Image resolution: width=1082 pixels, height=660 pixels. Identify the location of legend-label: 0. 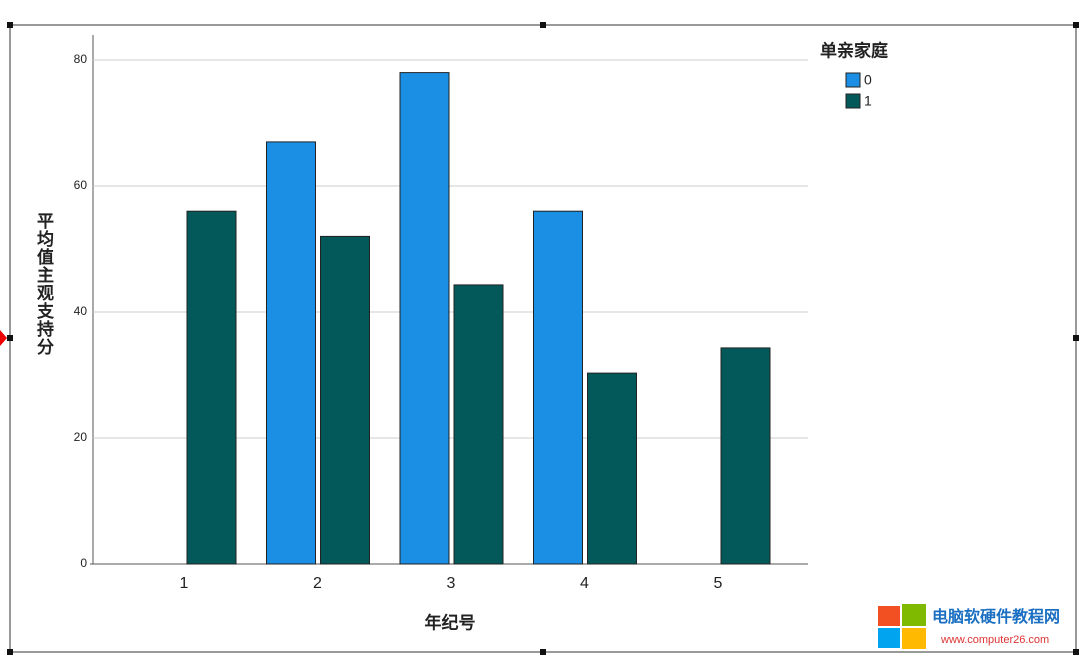
(868, 80).